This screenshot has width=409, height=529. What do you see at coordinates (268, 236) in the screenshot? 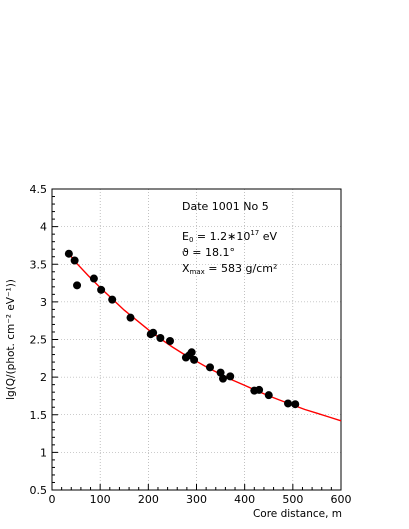
I see `energy-unit: eV` at bounding box center [268, 236].